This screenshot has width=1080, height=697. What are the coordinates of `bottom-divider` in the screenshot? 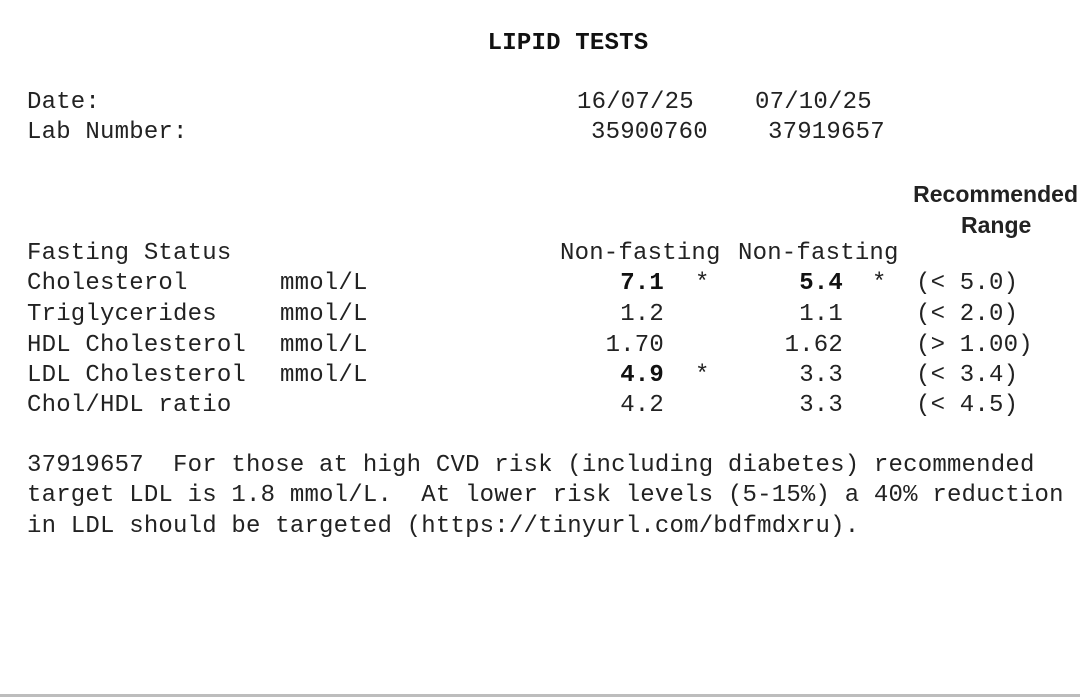 It's located at (540, 695).